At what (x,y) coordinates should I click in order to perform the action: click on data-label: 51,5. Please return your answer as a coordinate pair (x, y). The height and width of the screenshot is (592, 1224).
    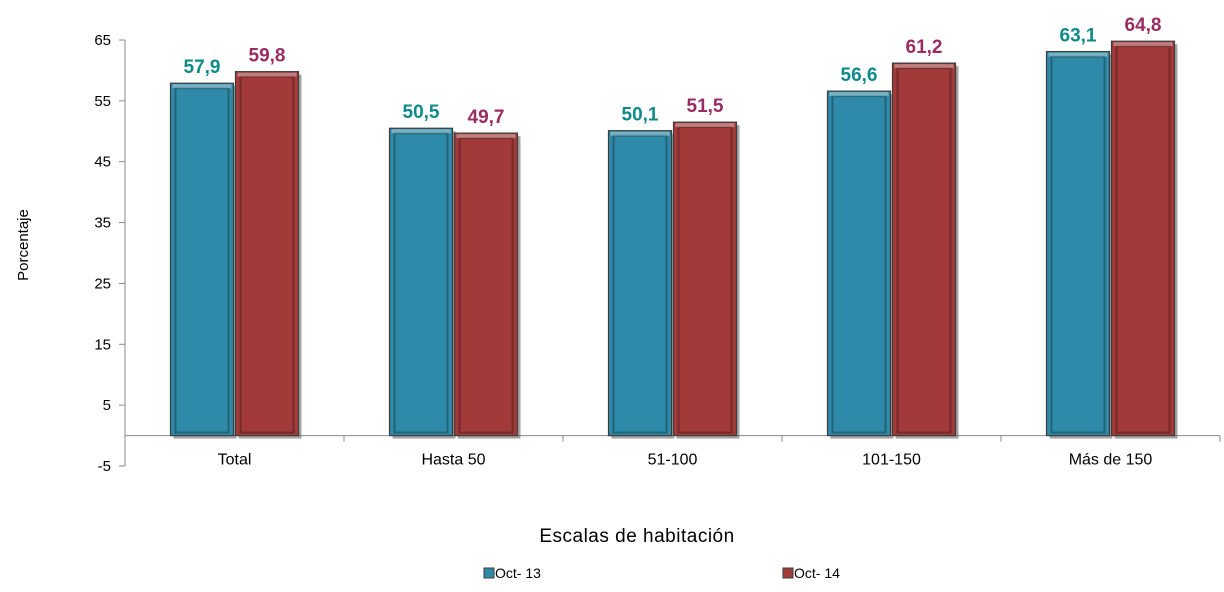
    Looking at the image, I should click on (705, 106).